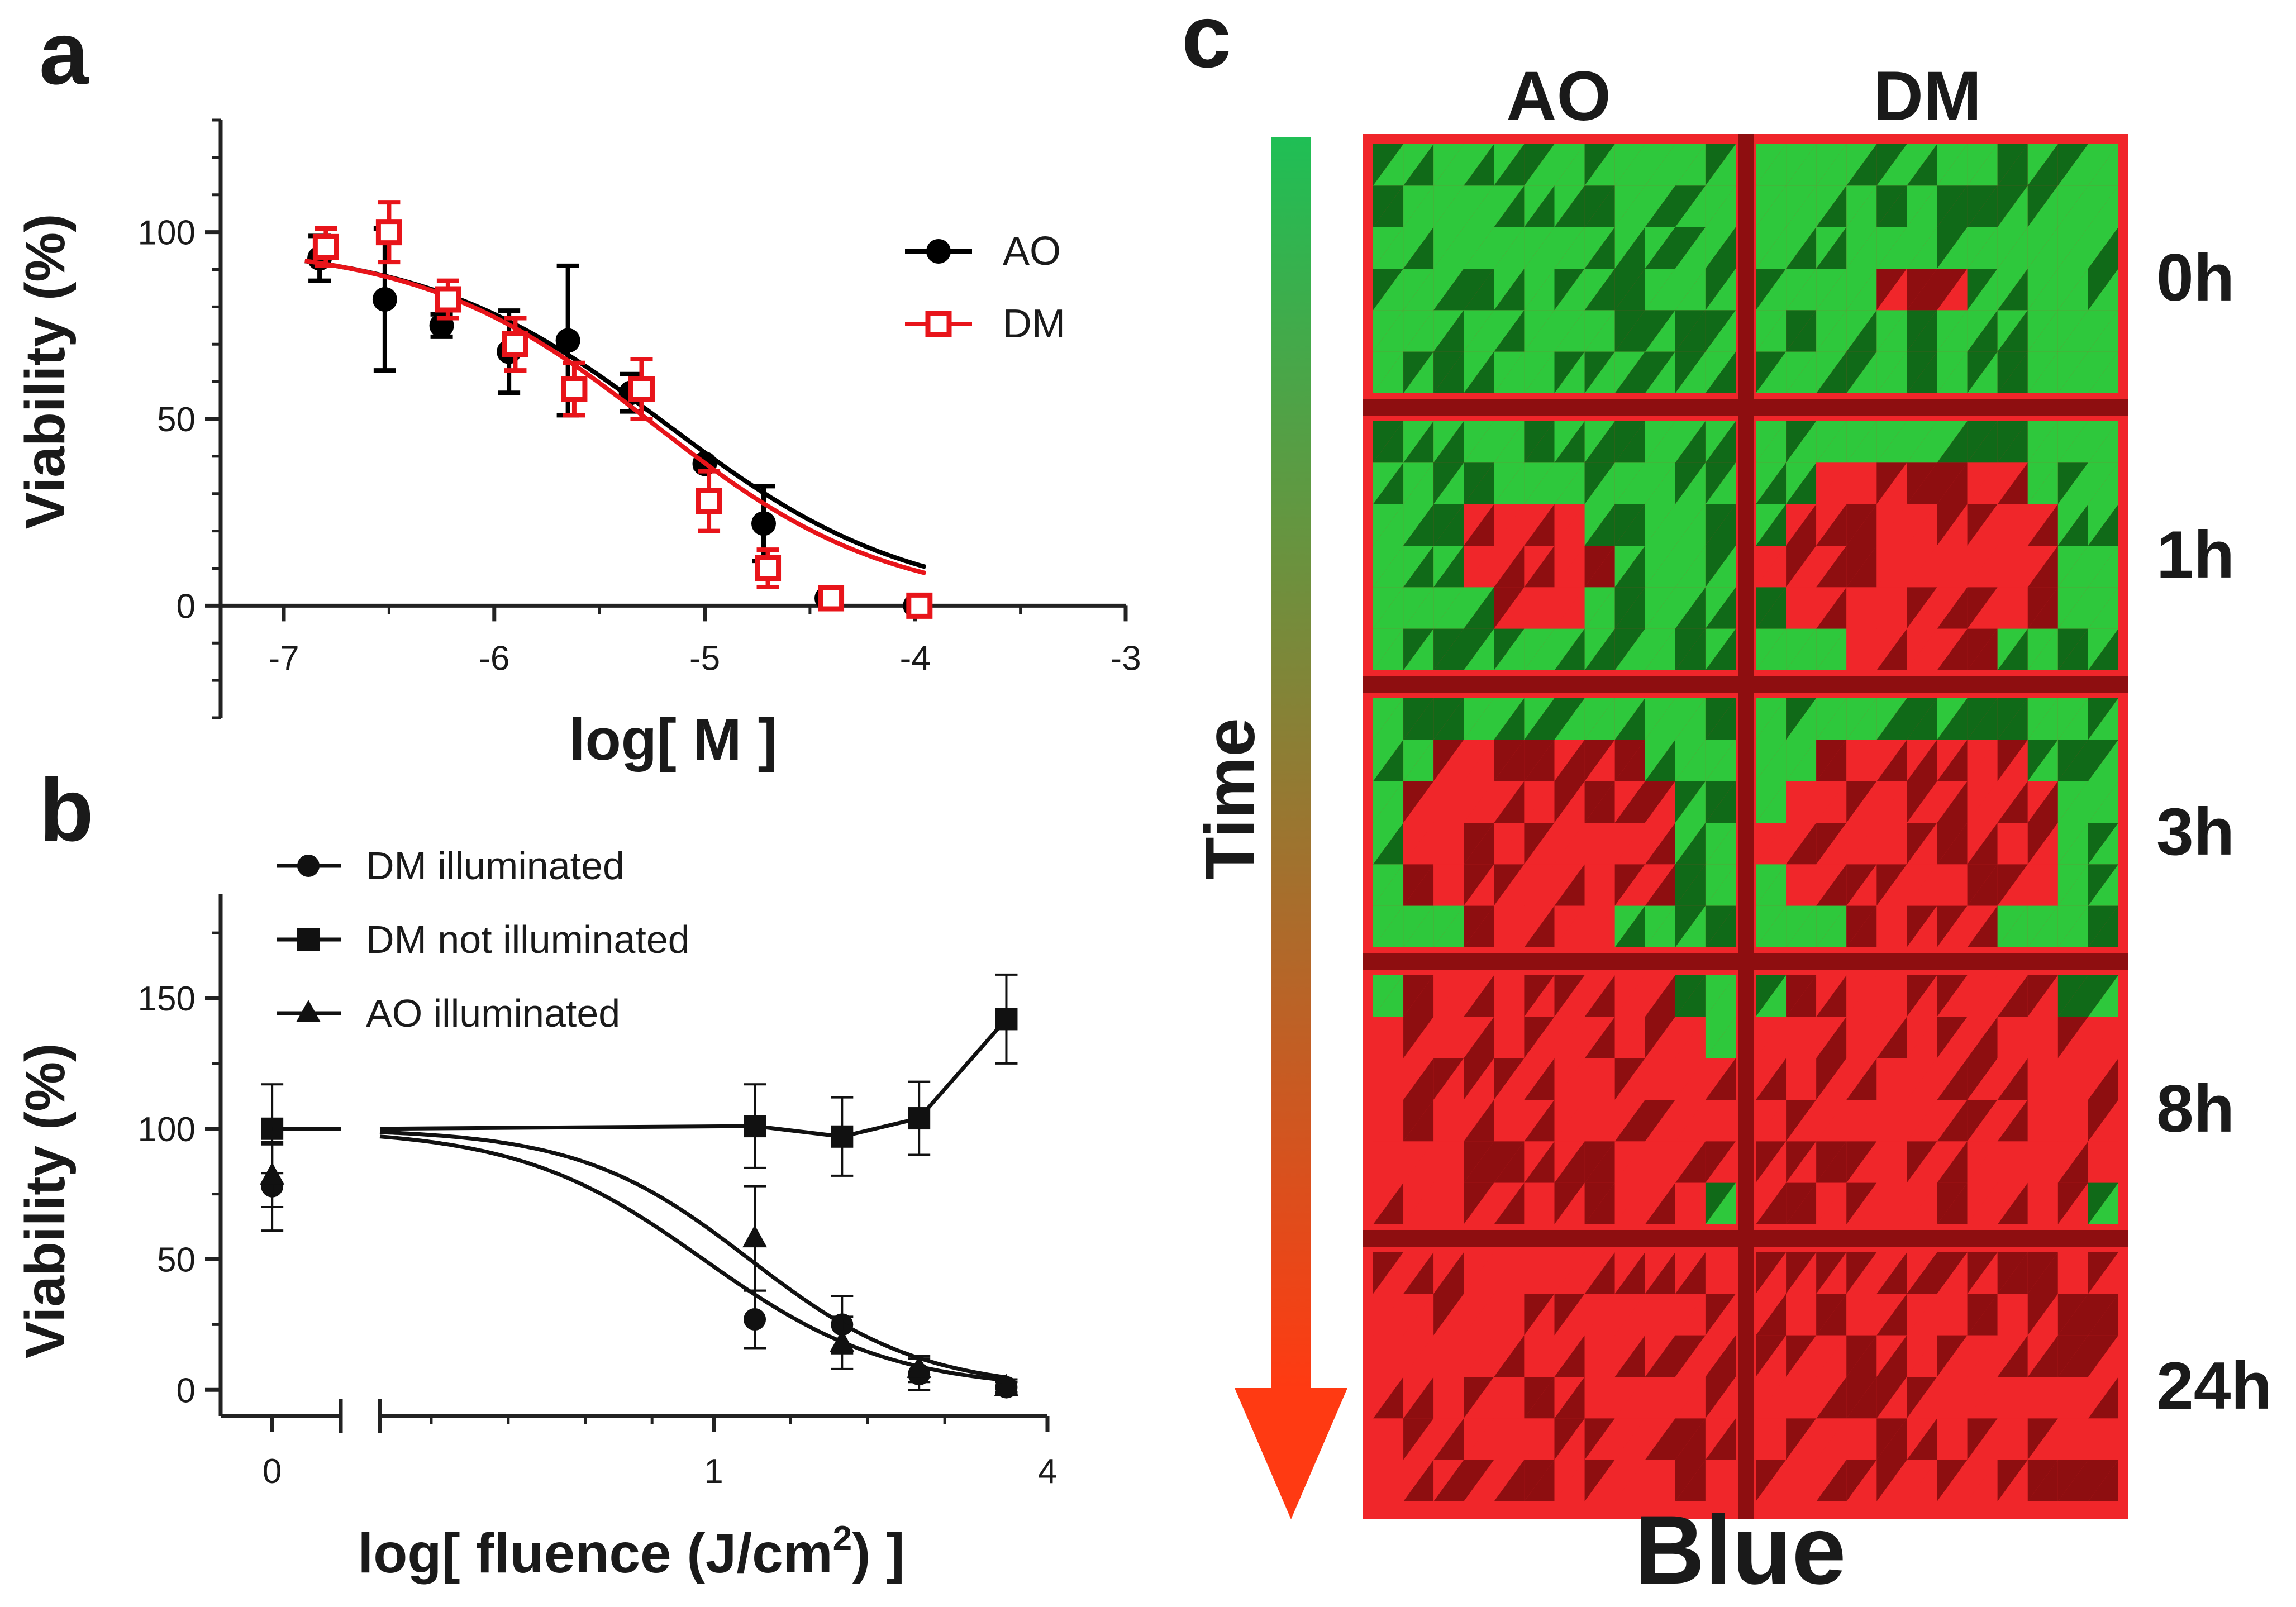 This screenshot has height=1607, width=2296. I want to click on panel-a-y-tick-label: 50, so click(177, 419).